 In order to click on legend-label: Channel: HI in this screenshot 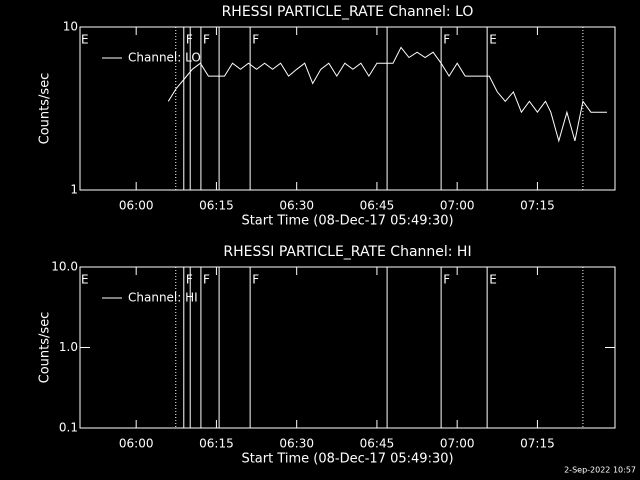, I will do `click(163, 298)`.